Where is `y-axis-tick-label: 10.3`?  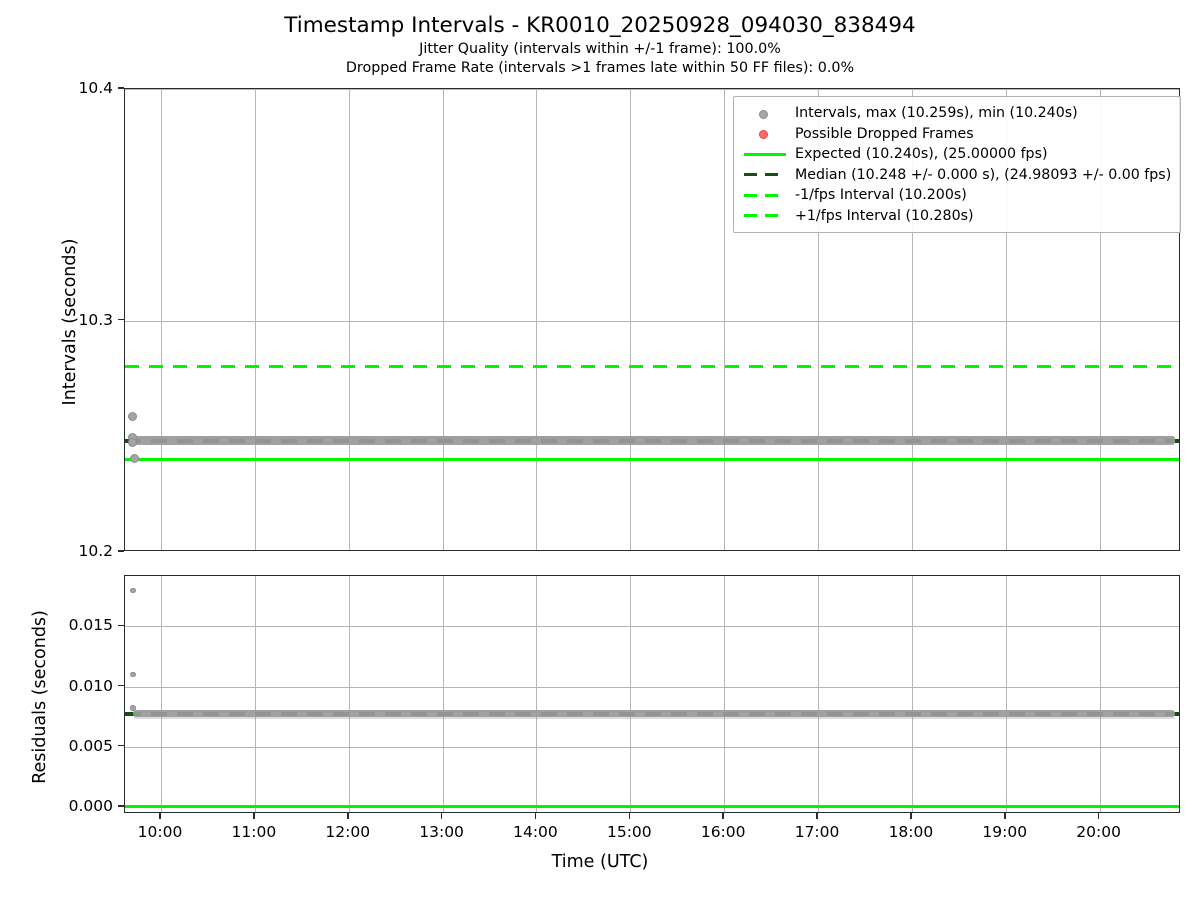 y-axis-tick-label: 10.3 is located at coordinates (95, 319).